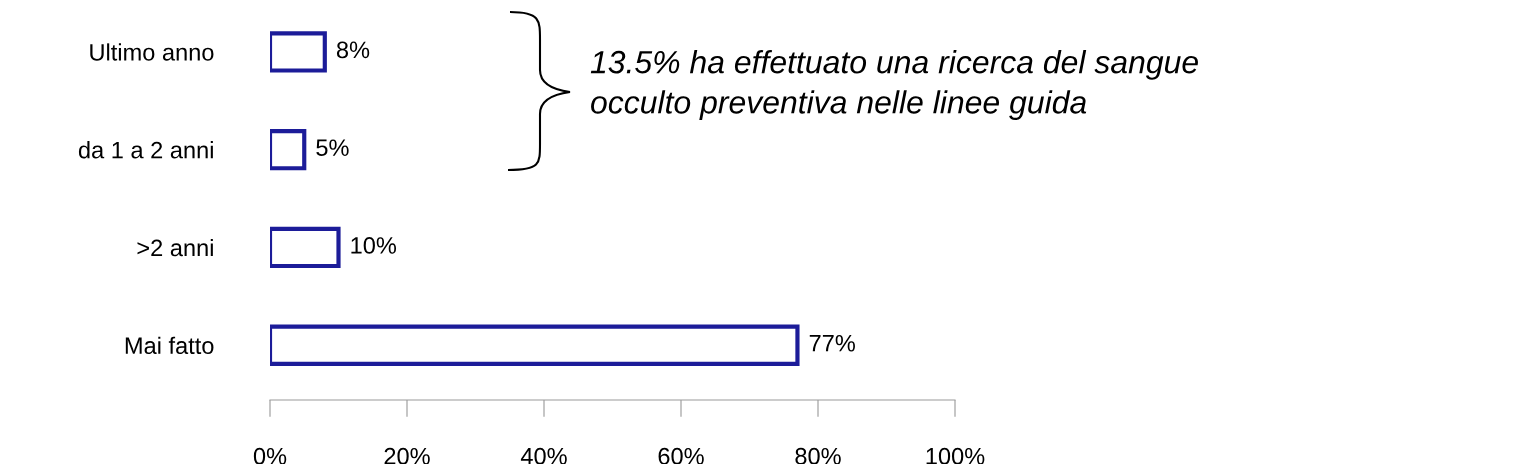 This screenshot has height=464, width=1519. I want to click on x-tick-label: 60%, so click(681, 455).